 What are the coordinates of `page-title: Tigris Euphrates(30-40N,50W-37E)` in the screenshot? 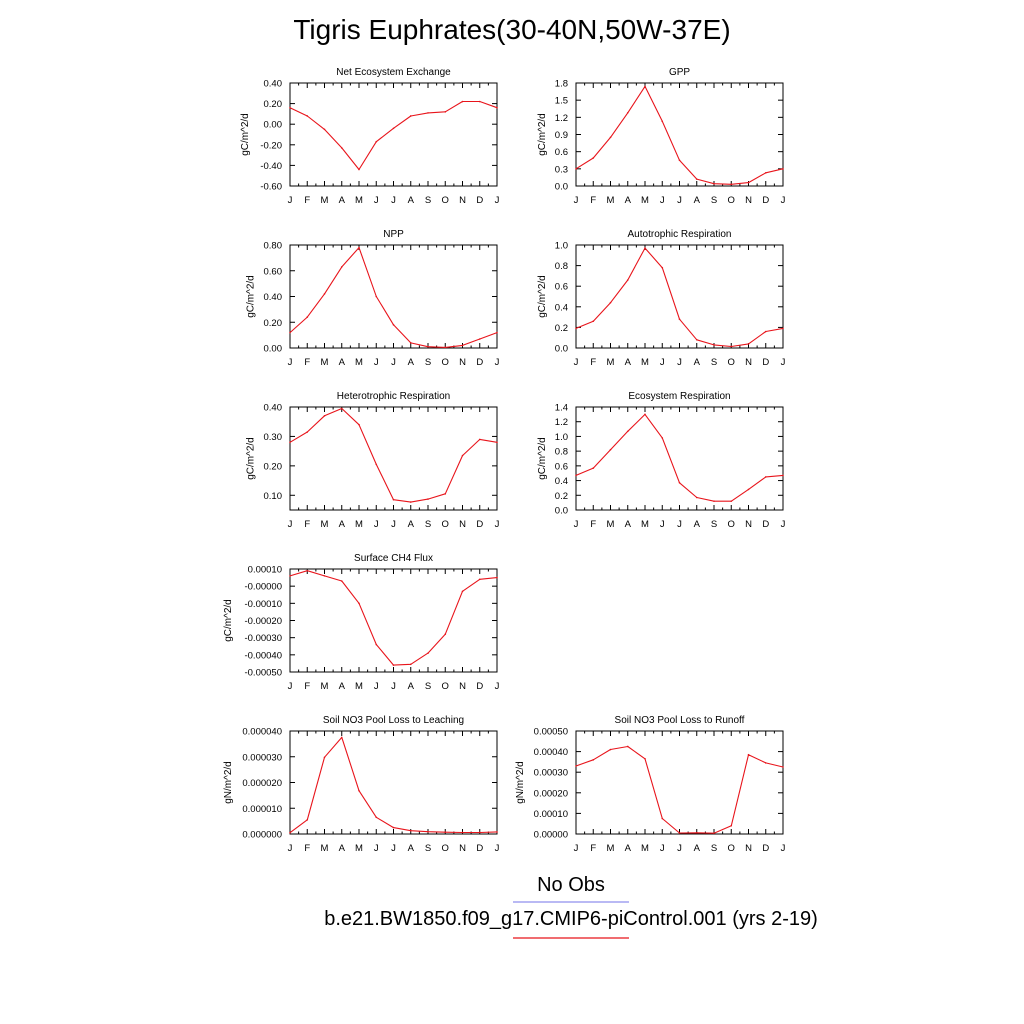 It's located at (512, 29).